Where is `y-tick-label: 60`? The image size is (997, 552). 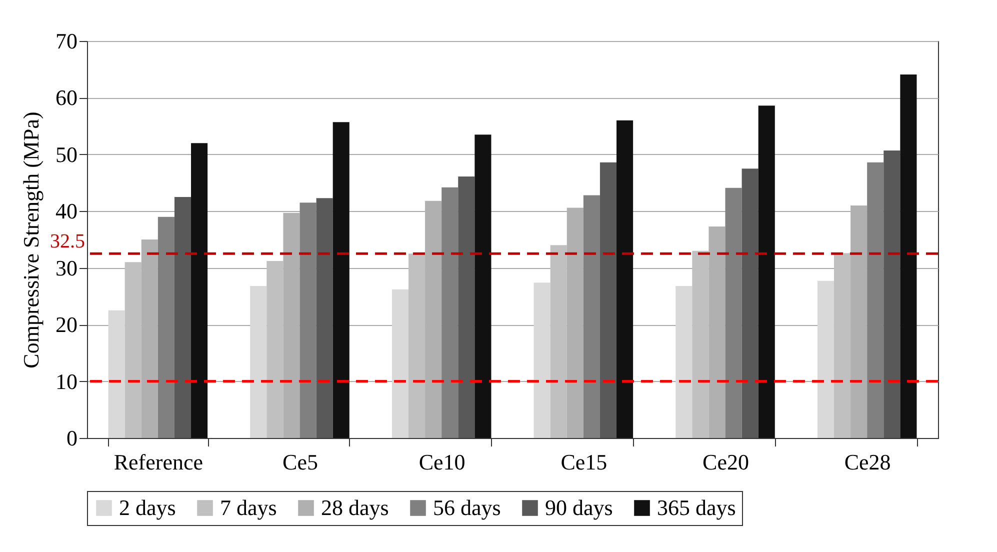 y-tick-label: 60 is located at coordinates (67, 97).